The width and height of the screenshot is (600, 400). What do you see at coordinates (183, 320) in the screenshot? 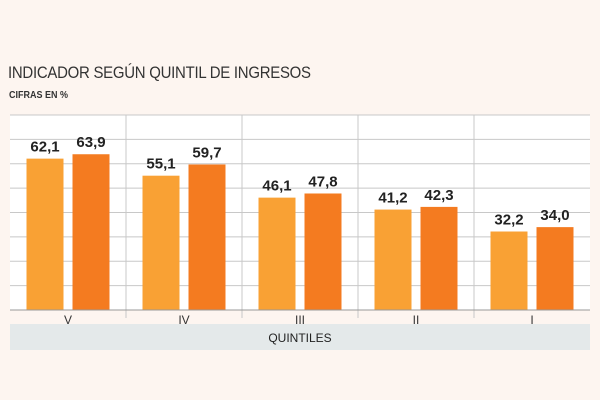
I see `x-tick-label: IV` at bounding box center [183, 320].